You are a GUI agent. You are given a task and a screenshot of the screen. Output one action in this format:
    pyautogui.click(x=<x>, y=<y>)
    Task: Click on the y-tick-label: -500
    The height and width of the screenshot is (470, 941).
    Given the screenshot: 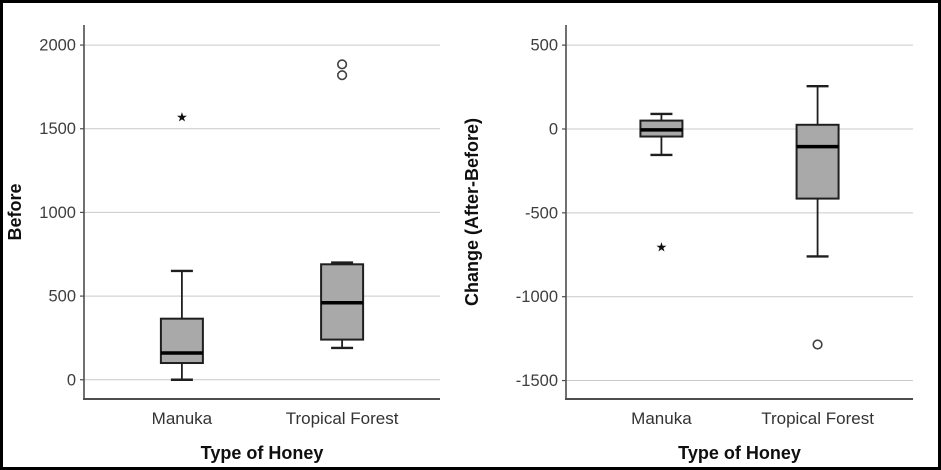 What is the action you would take?
    pyautogui.click(x=541, y=213)
    